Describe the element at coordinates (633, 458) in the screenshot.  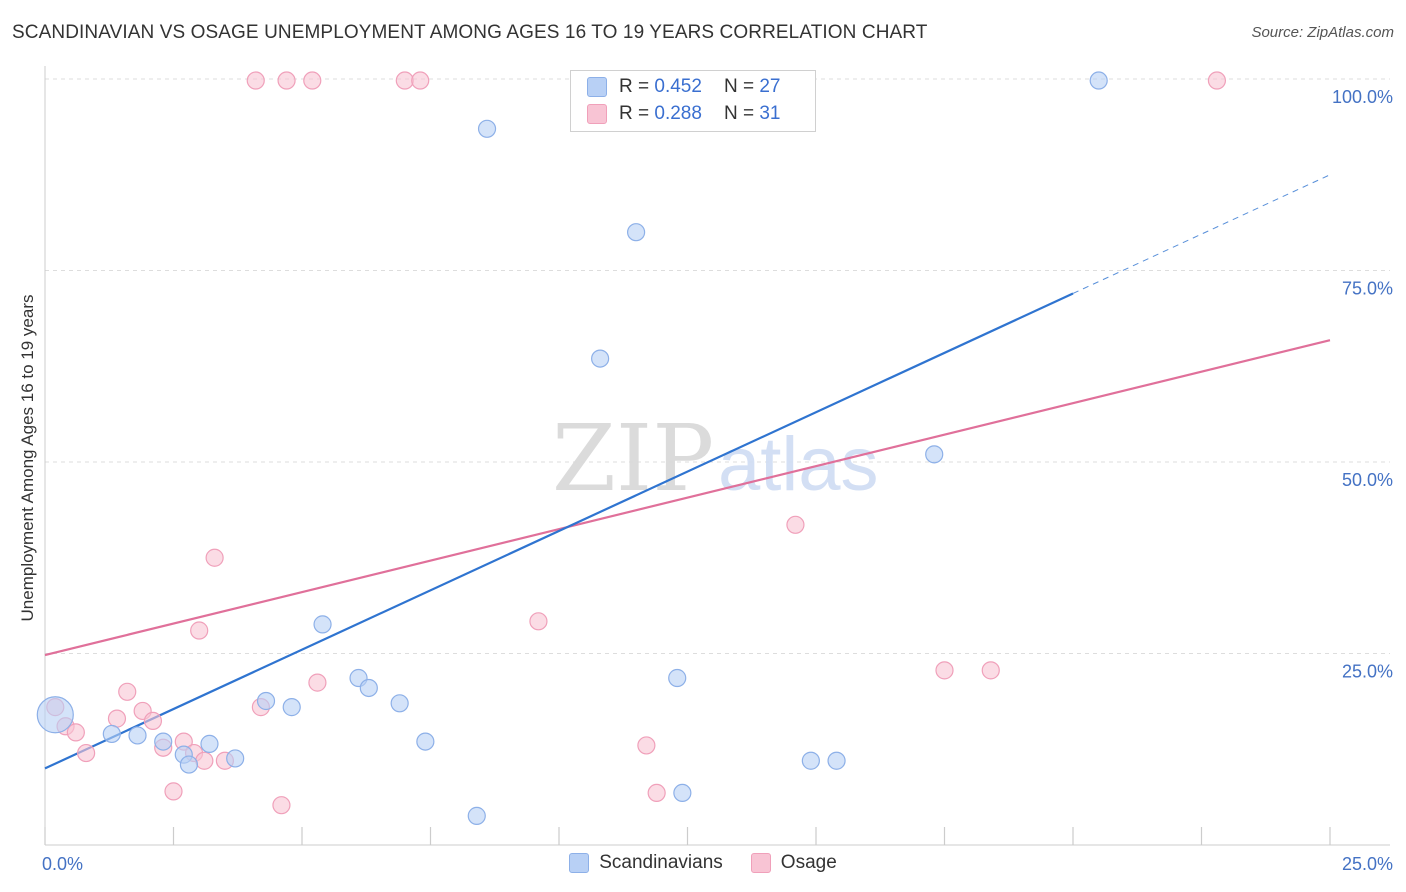
I see `watermark-zip: ZIP` at that location.